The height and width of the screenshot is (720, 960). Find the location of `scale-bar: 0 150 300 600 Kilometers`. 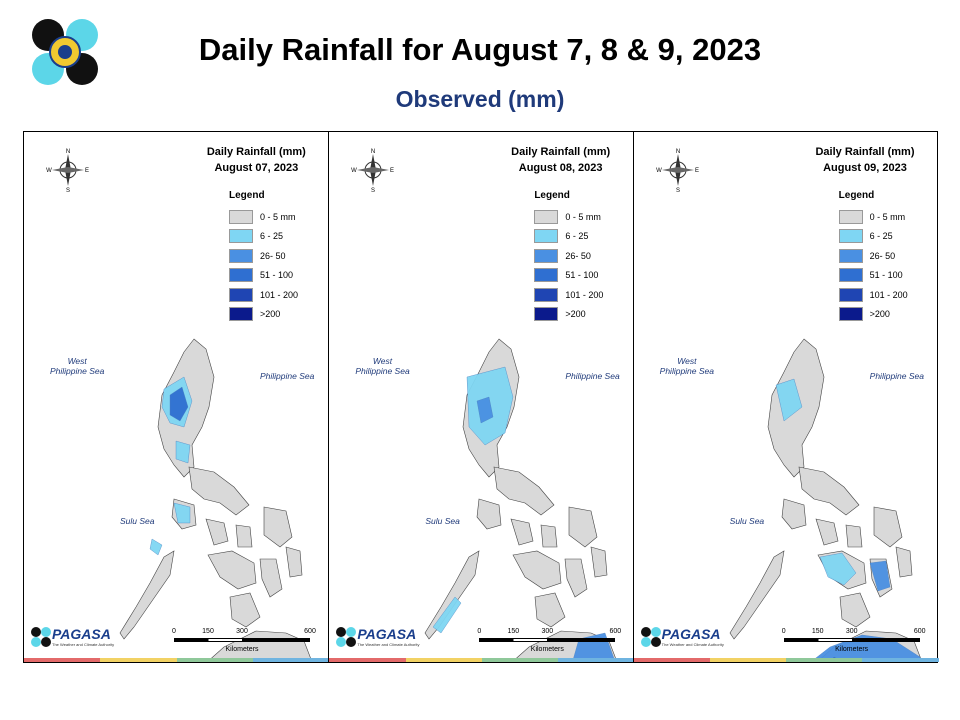

scale-bar: 0 150 300 600 Kilometers is located at coordinates (244, 643).